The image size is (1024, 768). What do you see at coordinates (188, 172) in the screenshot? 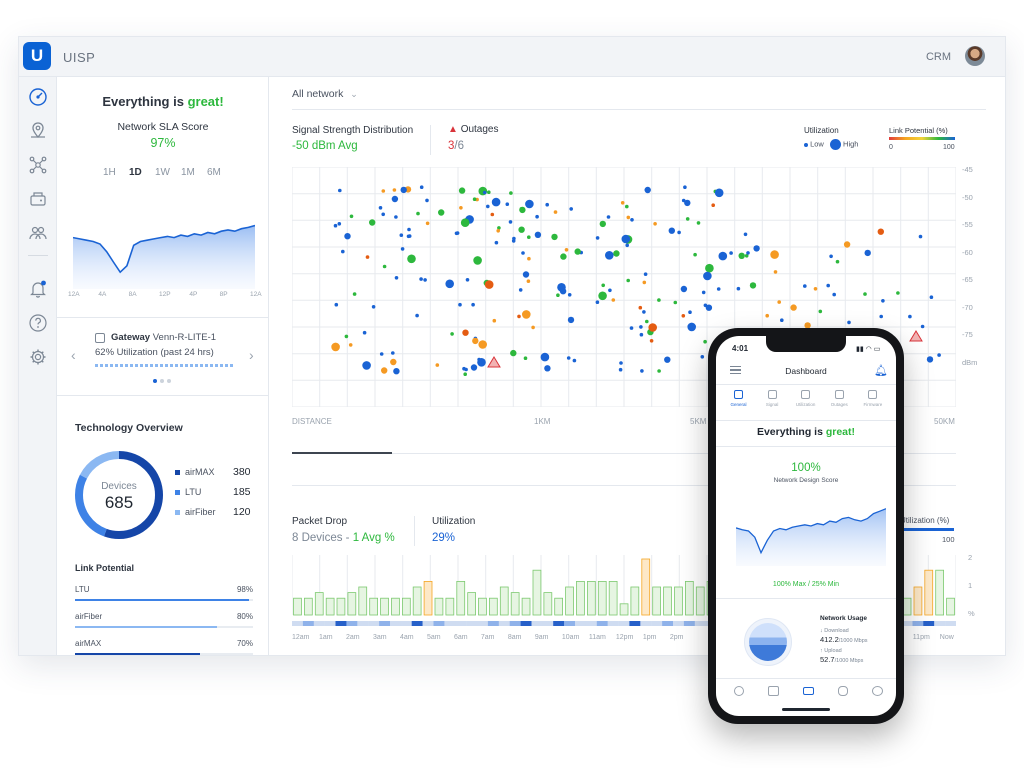
I see `range-tab-1m: 1M` at bounding box center [188, 172].